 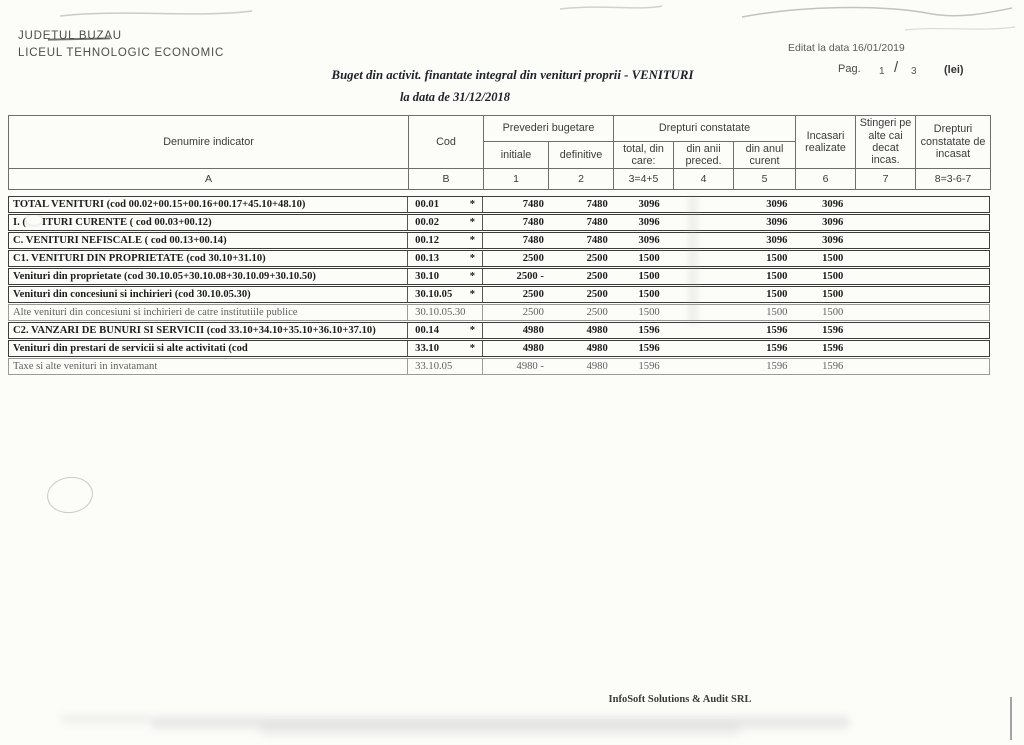 I want to click on column-index-cell: 6, so click(x=825, y=179).